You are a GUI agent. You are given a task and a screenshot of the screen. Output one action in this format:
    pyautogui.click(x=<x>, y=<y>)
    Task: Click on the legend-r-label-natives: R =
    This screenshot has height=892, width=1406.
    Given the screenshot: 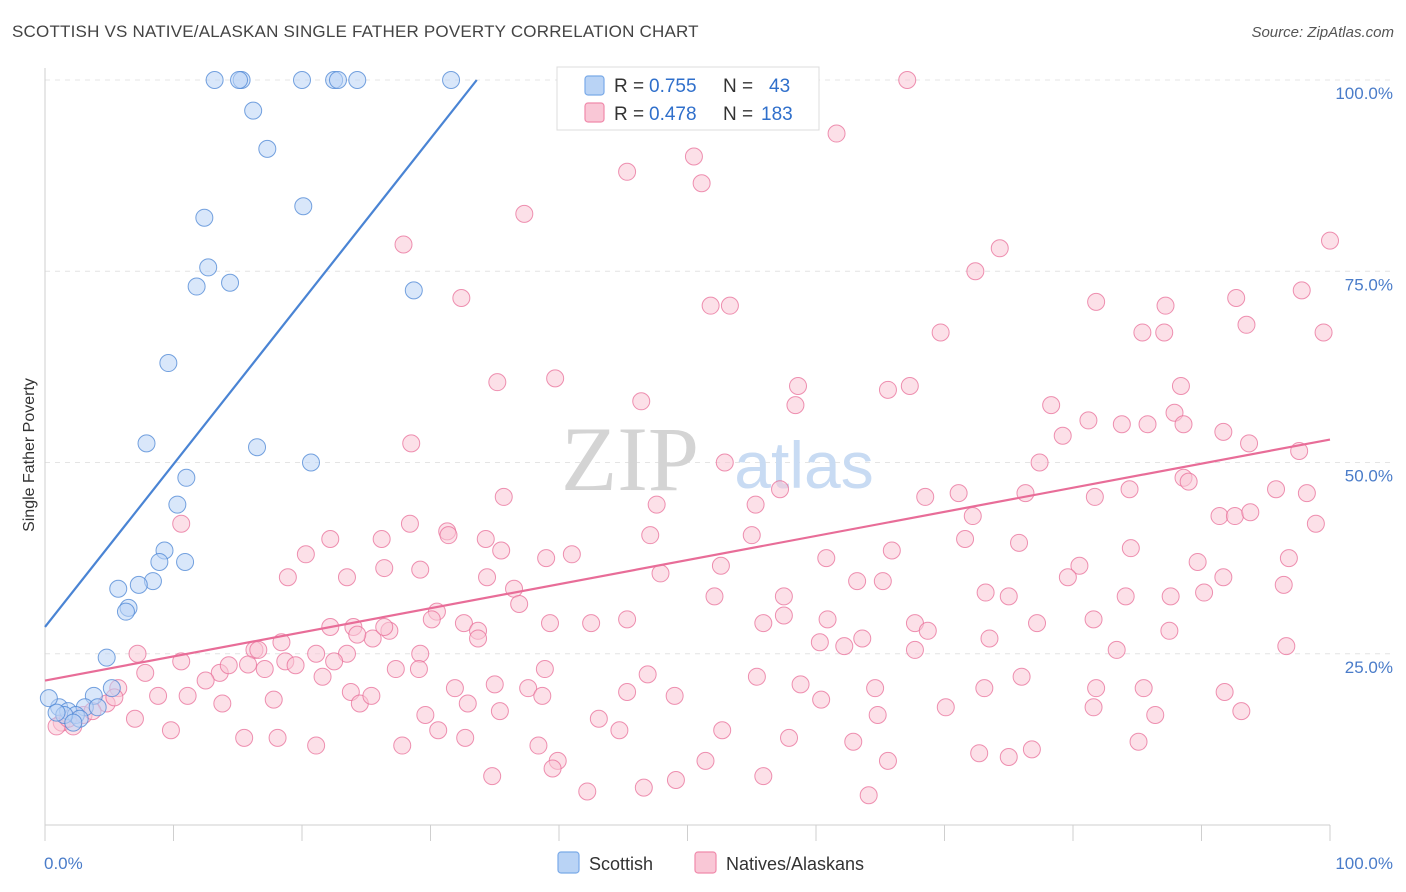 What is the action you would take?
    pyautogui.click(x=629, y=114)
    